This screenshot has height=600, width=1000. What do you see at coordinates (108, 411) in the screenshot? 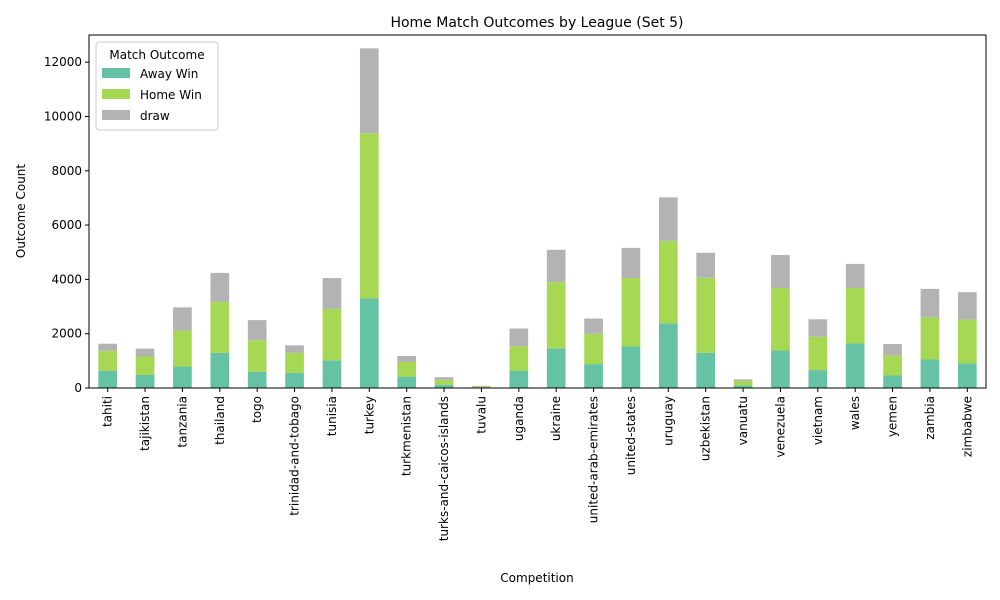
I see `x-tick-label: tahiti` at bounding box center [108, 411].